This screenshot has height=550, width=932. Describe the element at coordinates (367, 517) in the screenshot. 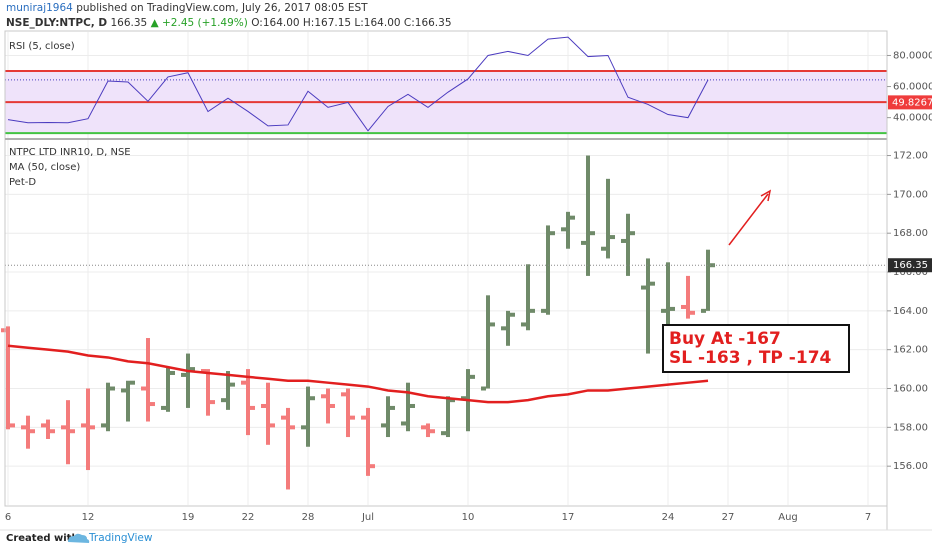

I see `x-tick-label: Jul` at that location.